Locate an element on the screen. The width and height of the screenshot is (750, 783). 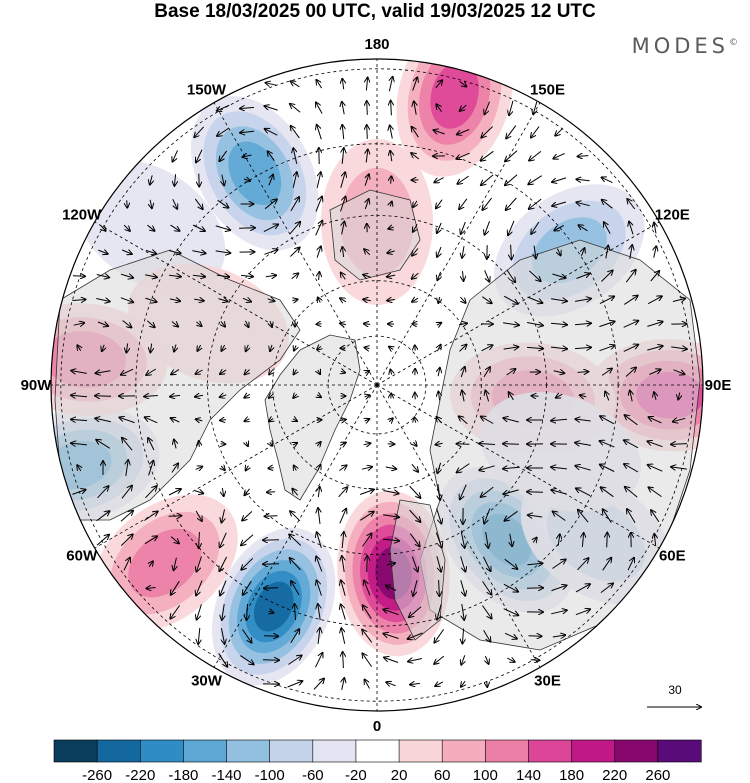
anomaly-contour is located at coordinates (273, 606).